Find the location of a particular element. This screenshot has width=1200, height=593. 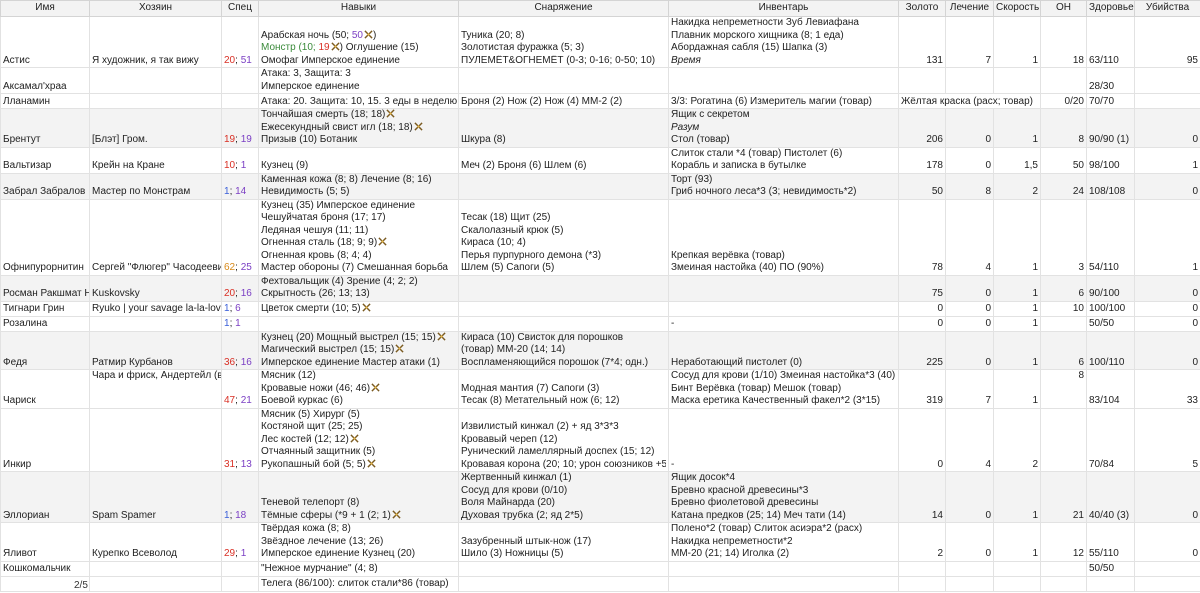

cell-spec: 1; 6 is located at coordinates (240, 308).